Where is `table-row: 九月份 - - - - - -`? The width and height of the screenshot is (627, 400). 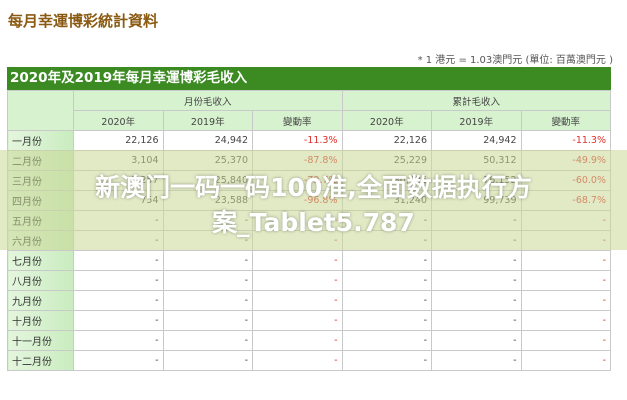 table-row: 九月份 - - - - - - is located at coordinates (309, 300).